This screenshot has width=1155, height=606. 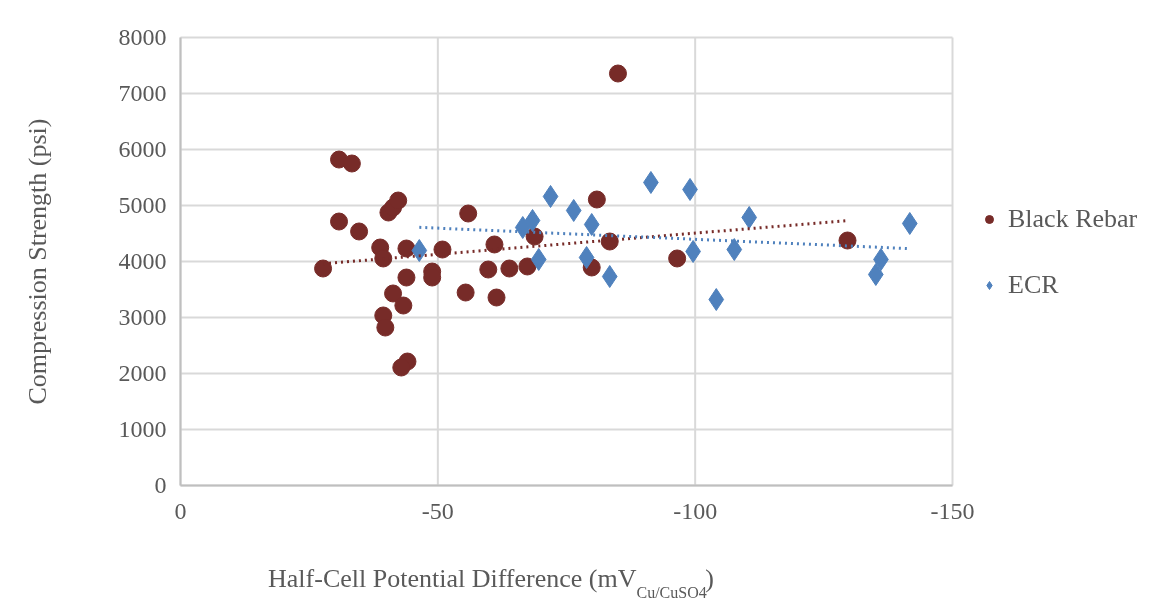 I want to click on x-tick-label: -150, so click(x=952, y=510).